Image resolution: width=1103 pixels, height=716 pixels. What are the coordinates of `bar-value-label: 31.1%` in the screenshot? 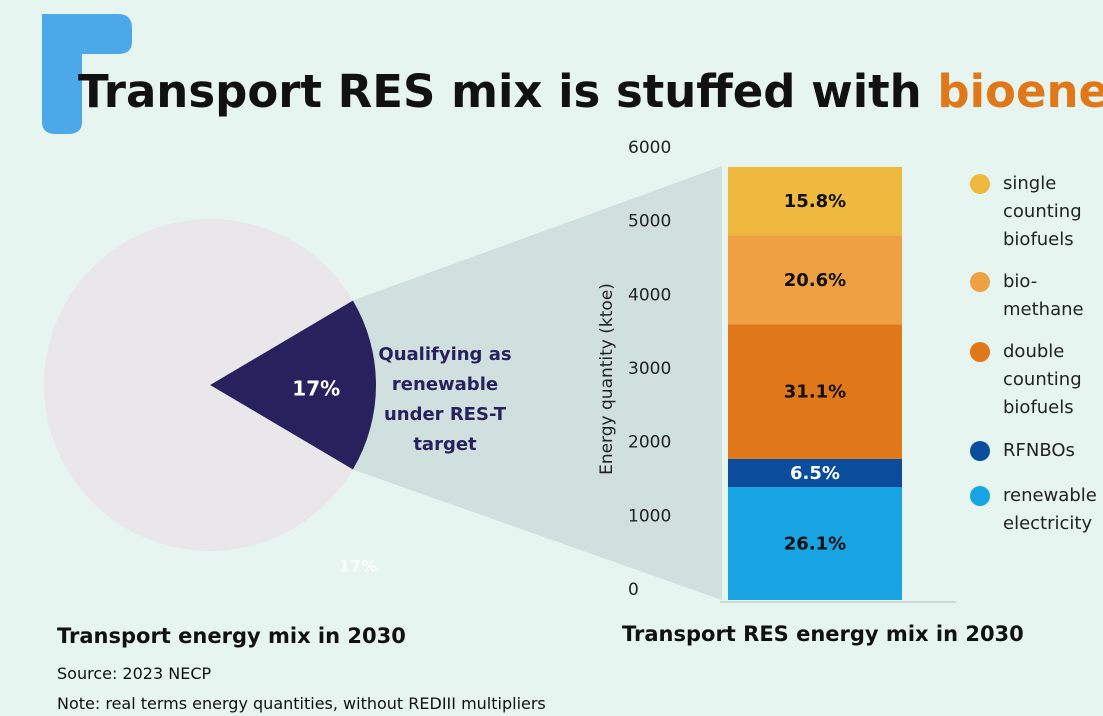 It's located at (815, 392).